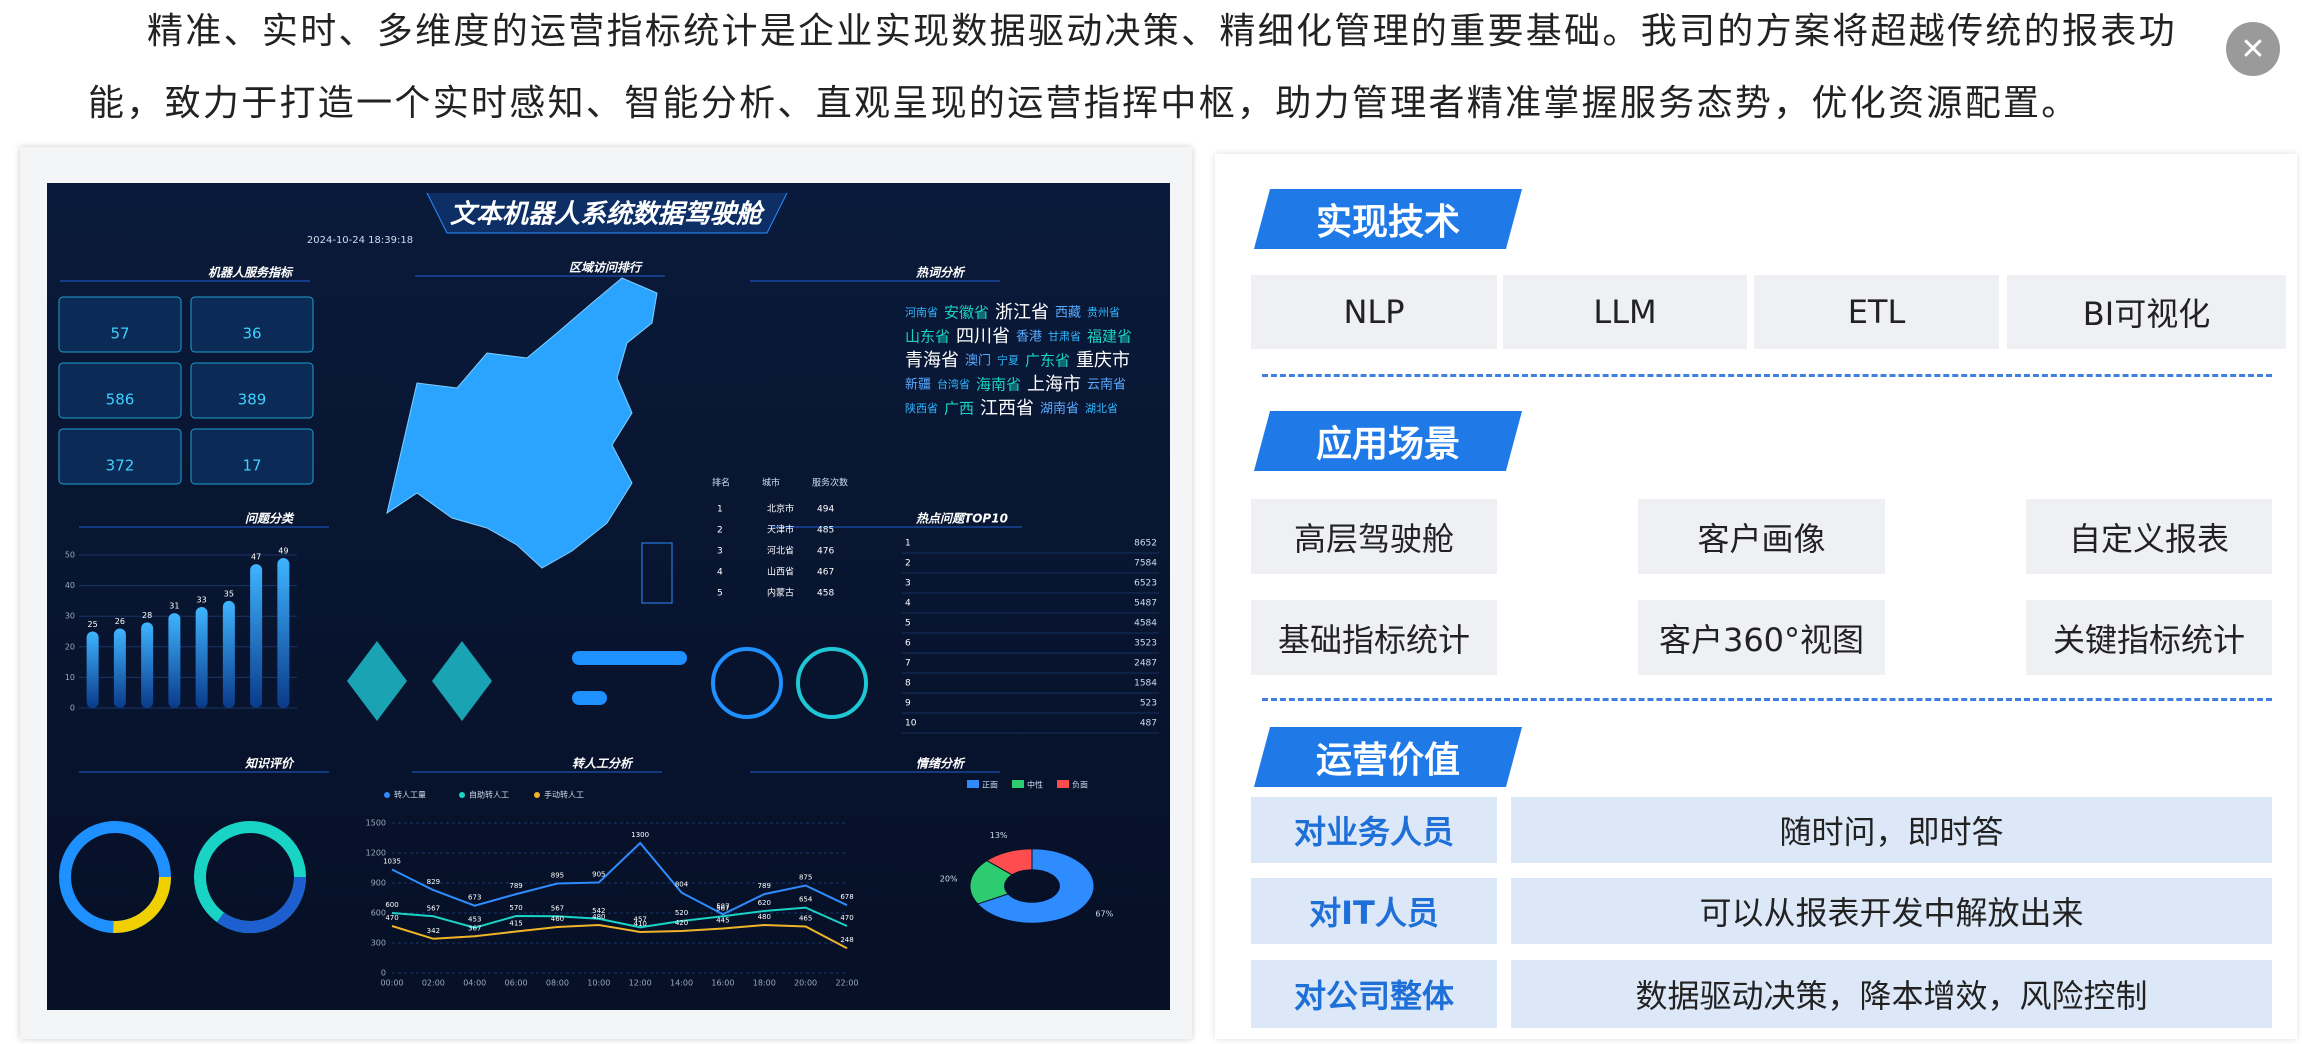  I want to click on word: 陕西省, so click(921, 408).